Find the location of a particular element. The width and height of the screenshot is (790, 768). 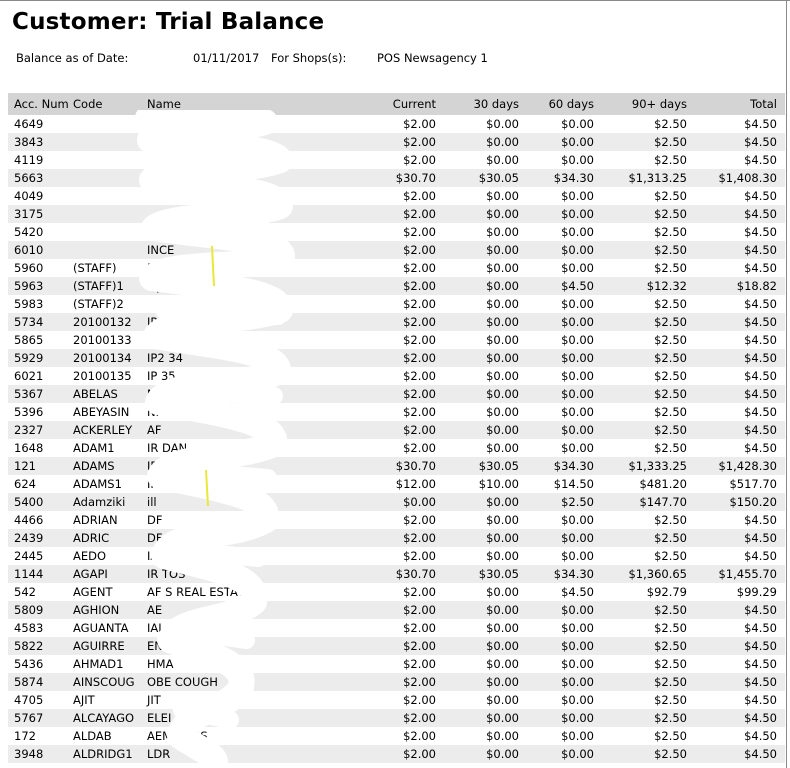

cell-code: (STAFF)1 is located at coordinates (98, 286).